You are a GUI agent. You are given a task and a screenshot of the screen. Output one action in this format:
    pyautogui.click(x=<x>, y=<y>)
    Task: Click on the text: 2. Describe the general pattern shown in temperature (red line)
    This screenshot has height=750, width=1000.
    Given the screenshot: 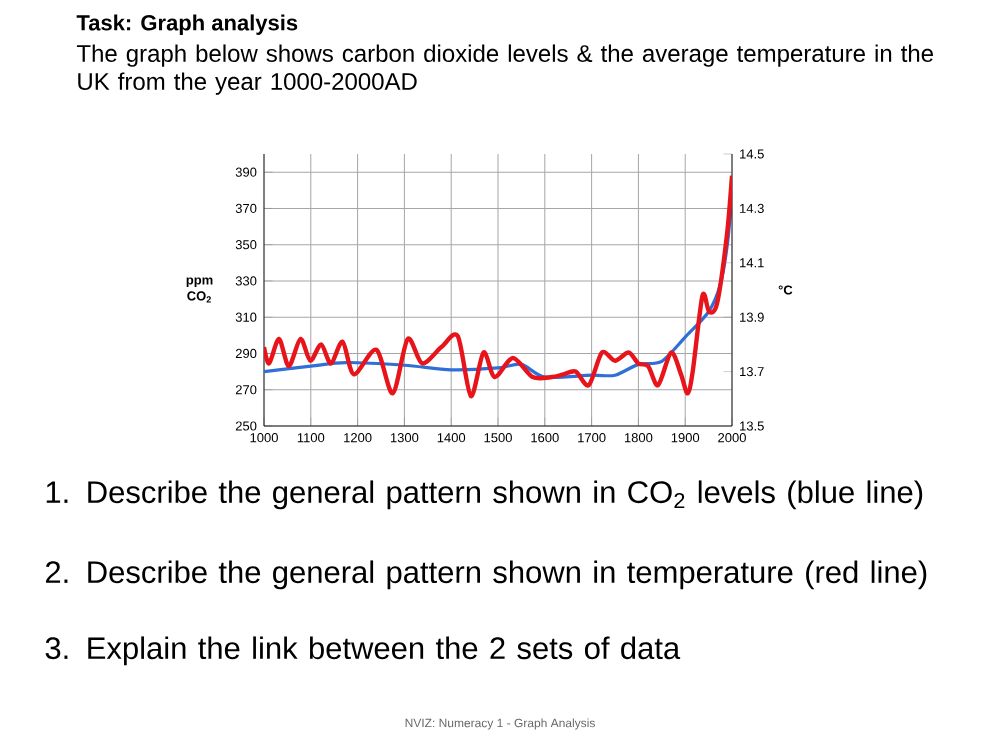 What is the action you would take?
    pyautogui.click(x=486, y=575)
    